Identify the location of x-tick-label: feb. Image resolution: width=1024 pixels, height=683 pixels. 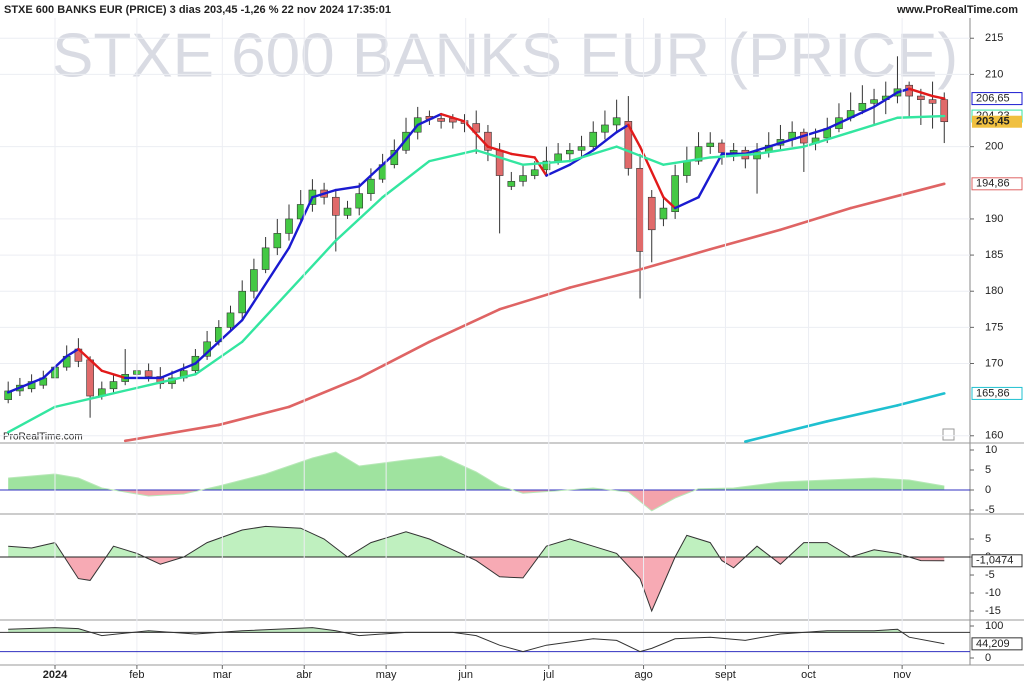
(136, 675).